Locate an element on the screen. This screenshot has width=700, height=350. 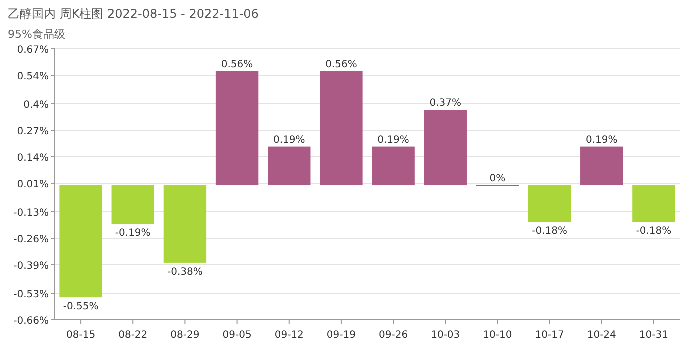
x-tick-label: 10-24 is located at coordinates (601, 335).